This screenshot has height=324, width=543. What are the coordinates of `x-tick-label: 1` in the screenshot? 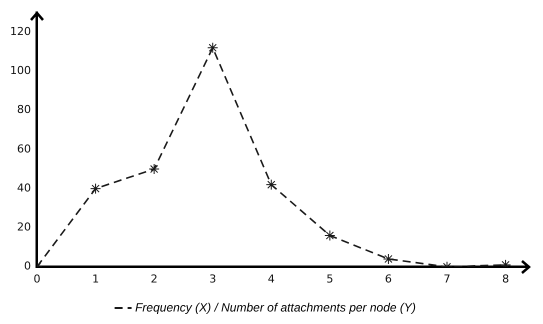 It's located at (96, 279).